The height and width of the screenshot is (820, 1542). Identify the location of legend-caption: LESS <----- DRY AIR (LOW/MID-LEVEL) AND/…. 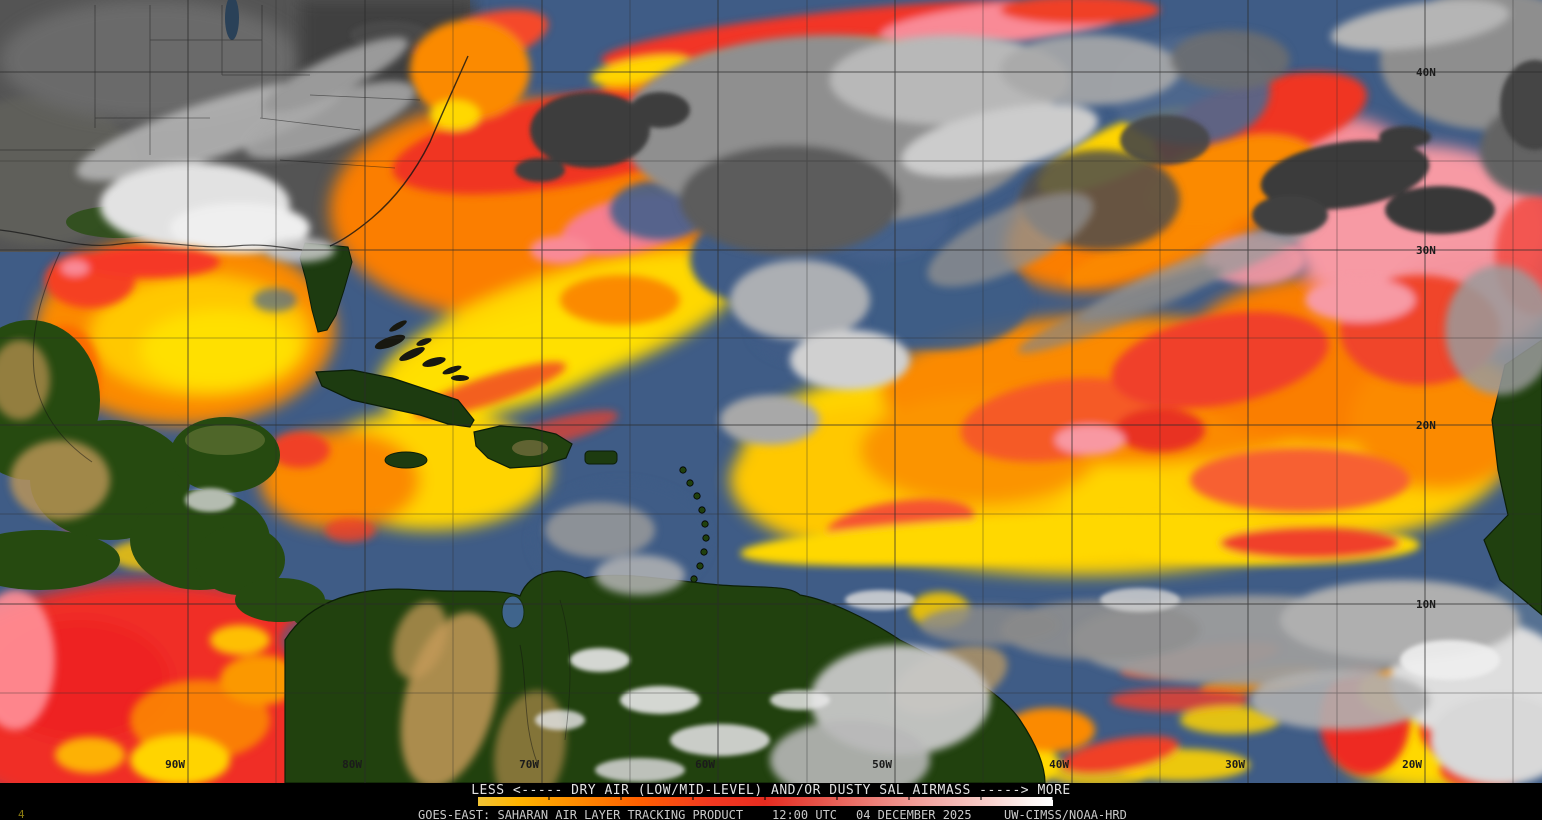
(771, 790).